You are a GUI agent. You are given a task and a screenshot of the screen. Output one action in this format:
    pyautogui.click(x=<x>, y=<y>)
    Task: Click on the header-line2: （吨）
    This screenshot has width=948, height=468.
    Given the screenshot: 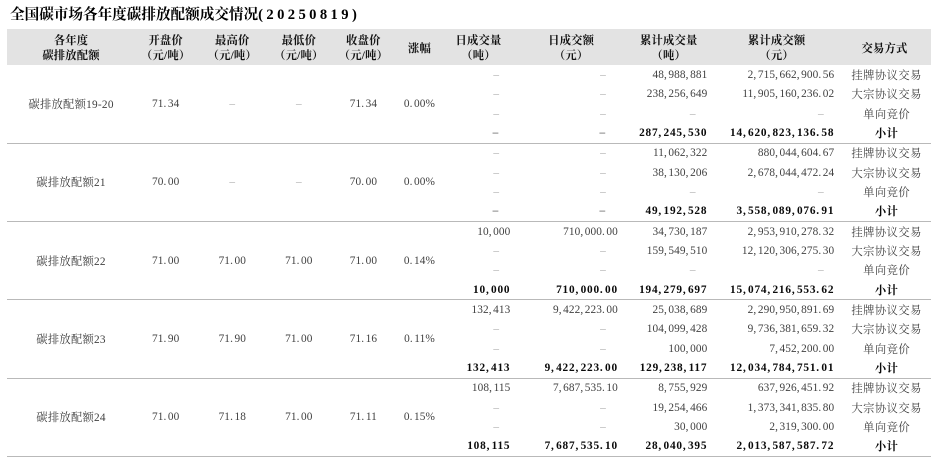 What is the action you would take?
    pyautogui.click(x=669, y=55)
    